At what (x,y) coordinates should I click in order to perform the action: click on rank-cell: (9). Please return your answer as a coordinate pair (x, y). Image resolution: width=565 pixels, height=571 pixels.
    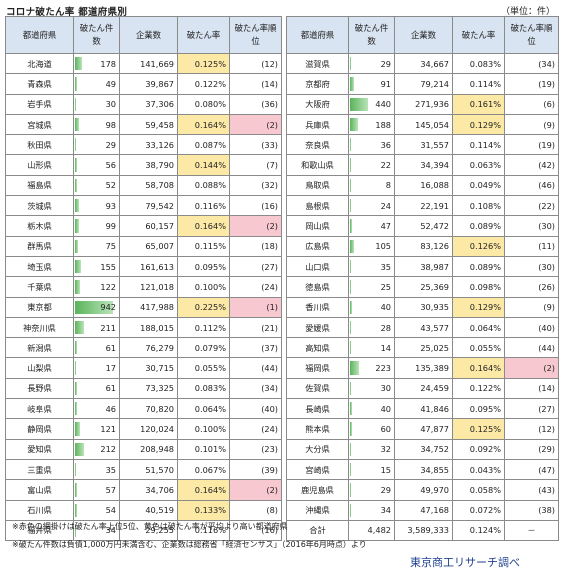
    Looking at the image, I should click on (531, 124).